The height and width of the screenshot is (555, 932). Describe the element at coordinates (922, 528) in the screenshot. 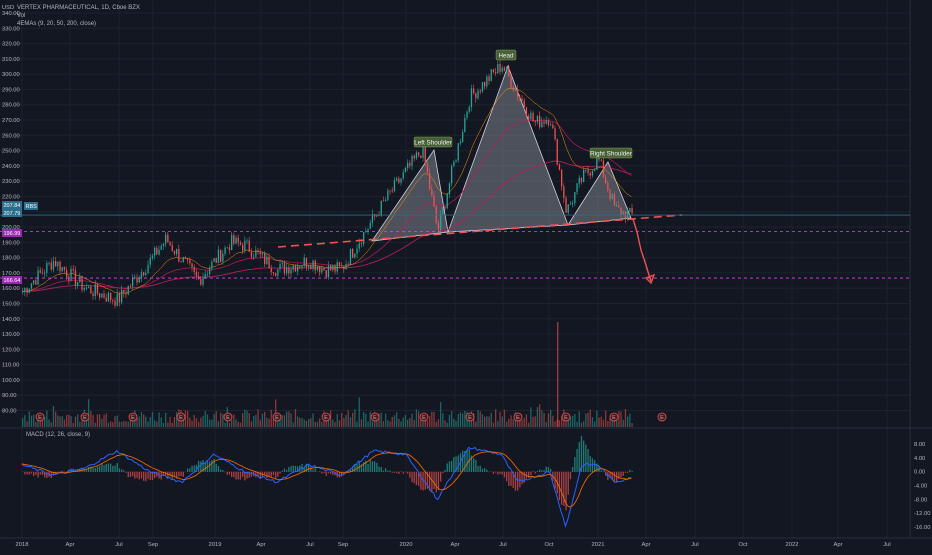

I see `macd-tick-label: -16.00` at that location.